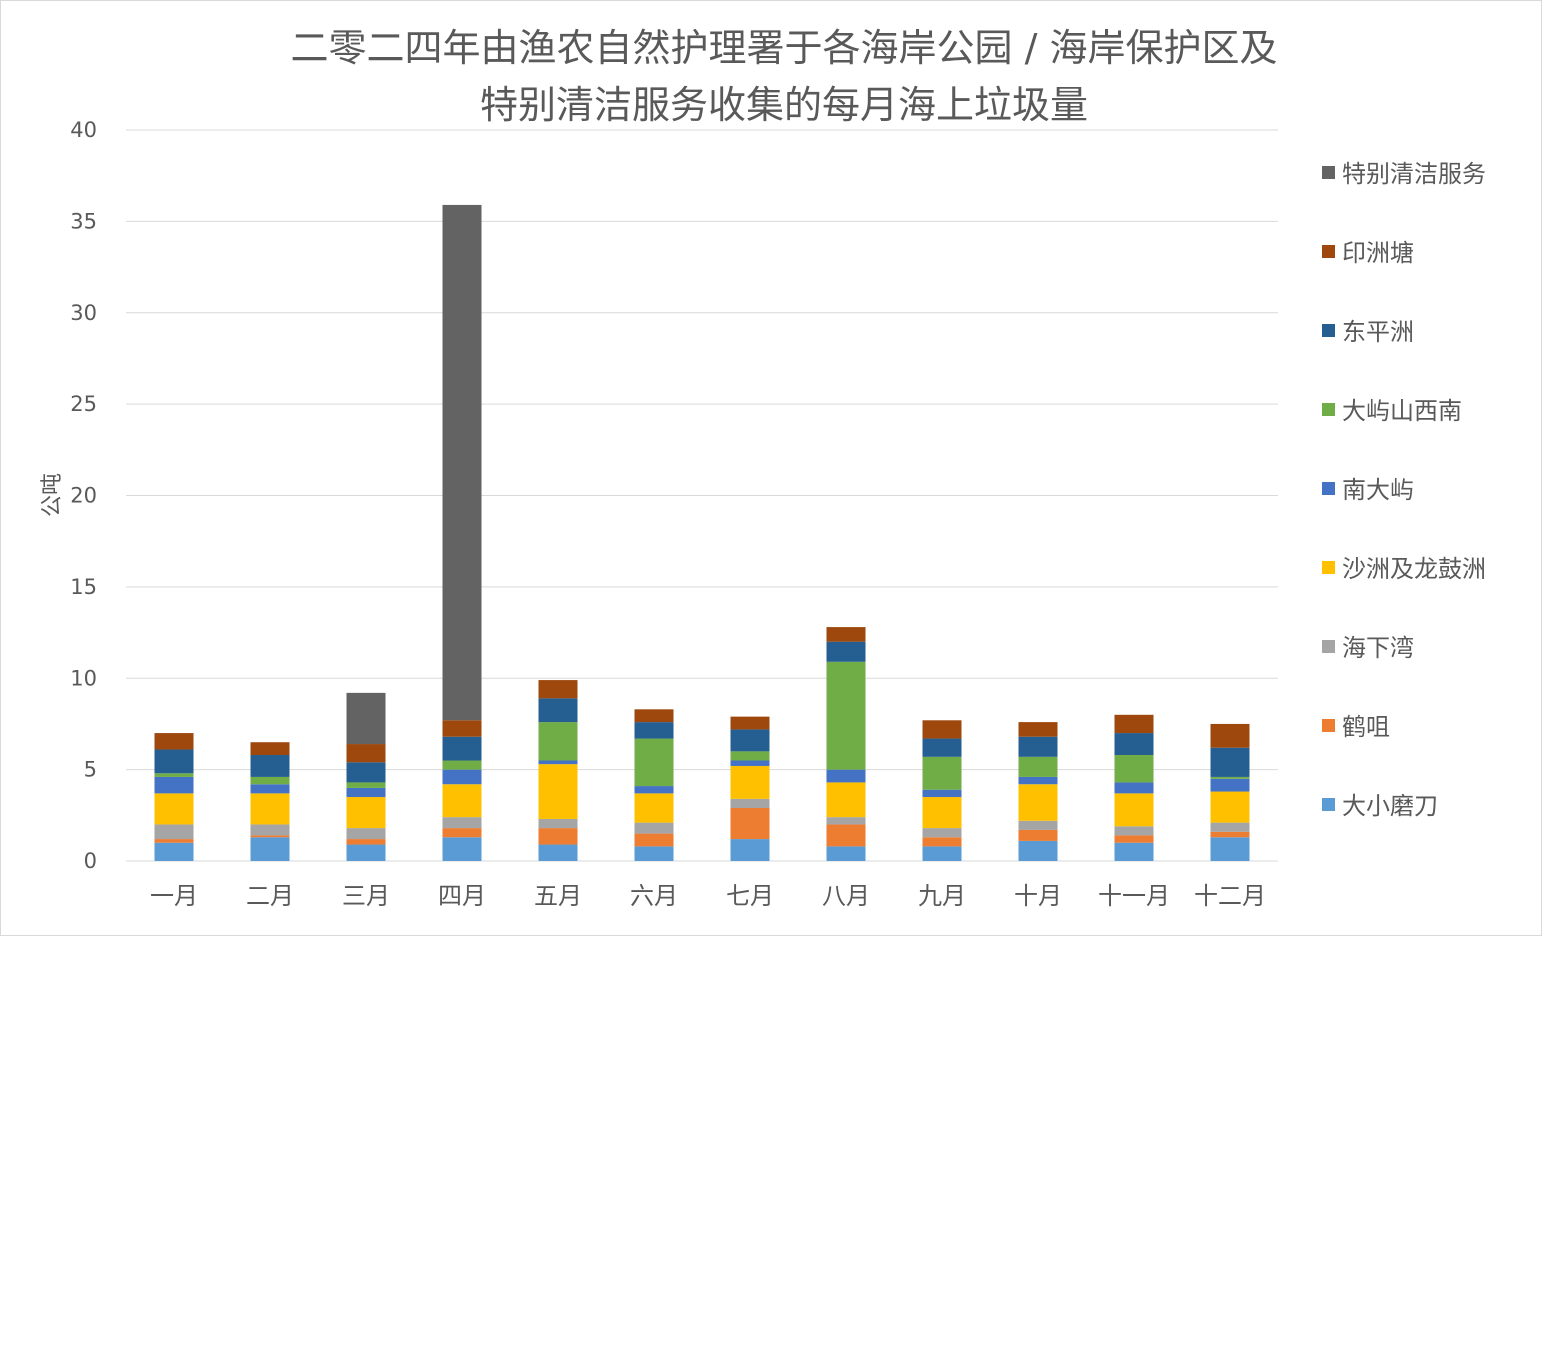  What do you see at coordinates (83, 404) in the screenshot?
I see `y-tick-label: 25` at bounding box center [83, 404].